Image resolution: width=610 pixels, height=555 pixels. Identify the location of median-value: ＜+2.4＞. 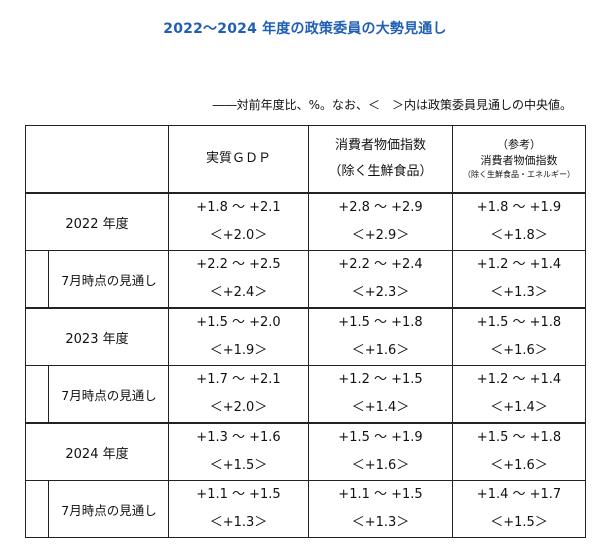
(238, 292).